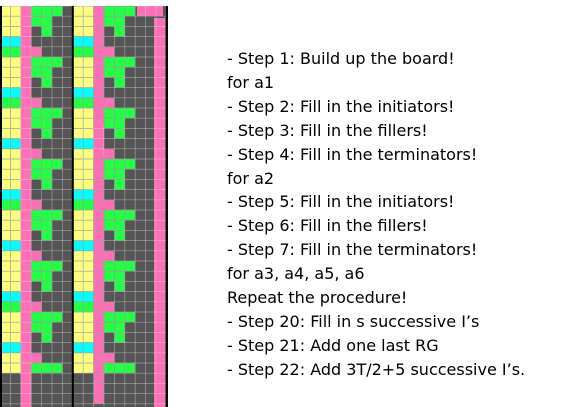 The height and width of the screenshot is (407, 565). What do you see at coordinates (251, 178) in the screenshot?
I see `step-line: for a2` at bounding box center [251, 178].